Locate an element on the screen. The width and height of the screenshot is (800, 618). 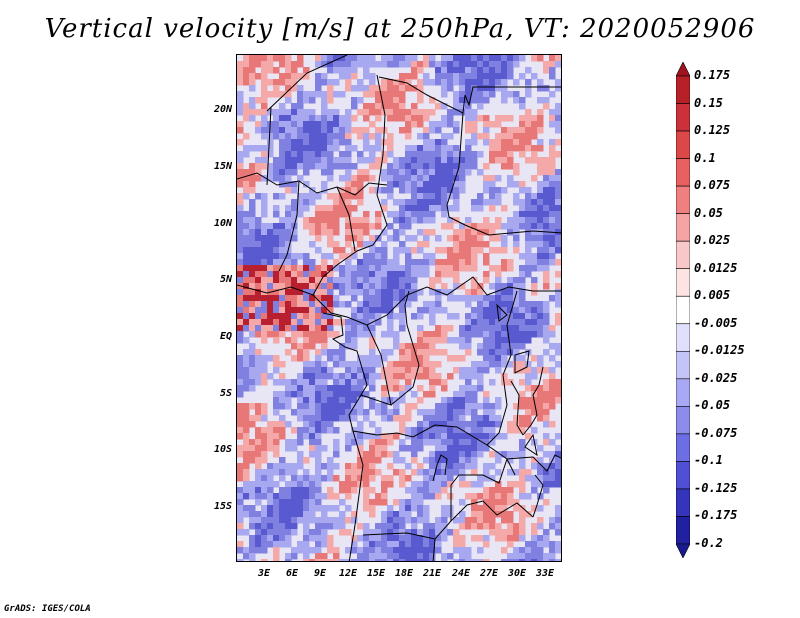
colorbar-label: 0.0125 is located at coordinates (716, 267).